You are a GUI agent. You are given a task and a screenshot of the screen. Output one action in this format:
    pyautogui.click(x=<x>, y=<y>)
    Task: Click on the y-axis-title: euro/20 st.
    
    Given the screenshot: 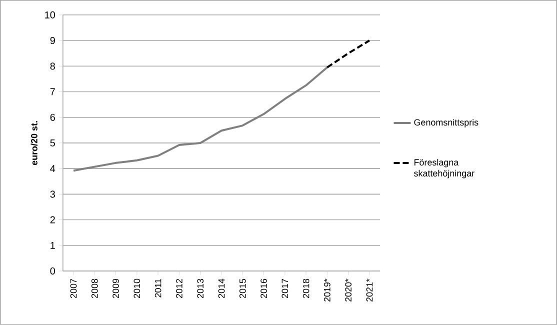 What is the action you would take?
    pyautogui.click(x=34, y=143)
    